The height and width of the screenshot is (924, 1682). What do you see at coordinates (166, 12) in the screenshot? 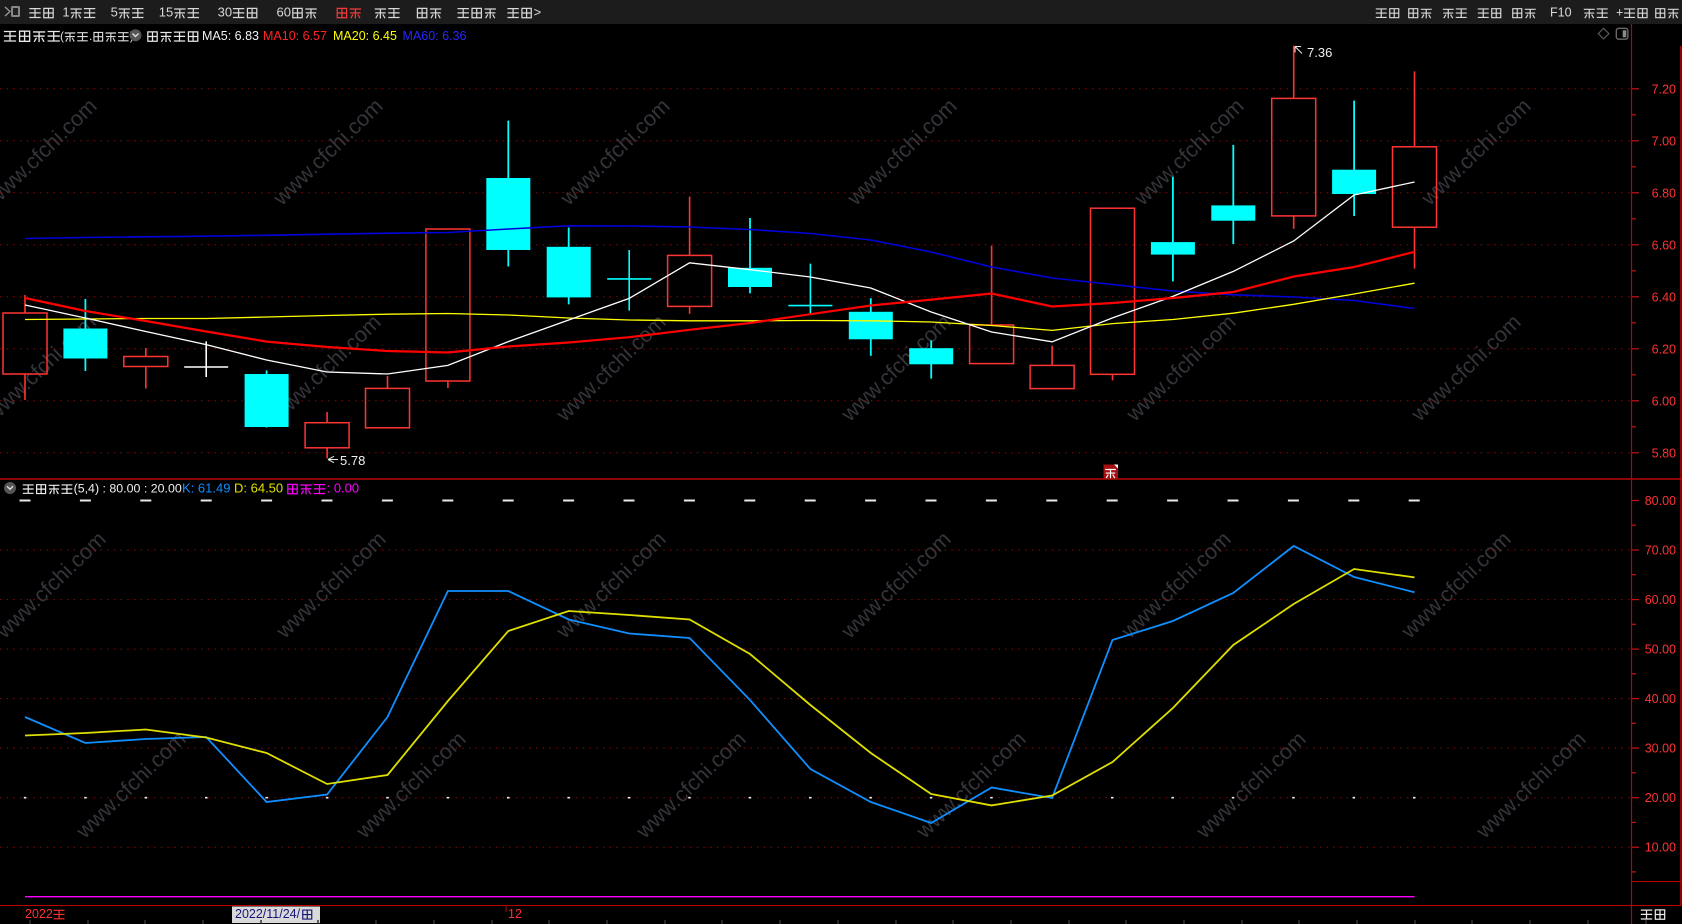
I see `svg-text: 15` at bounding box center [166, 12].